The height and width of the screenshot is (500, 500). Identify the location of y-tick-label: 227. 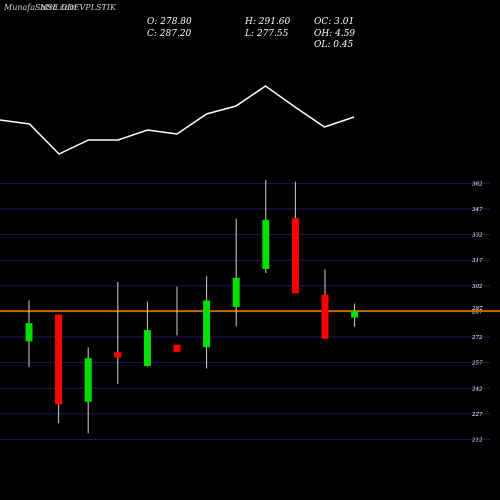
(477, 415).